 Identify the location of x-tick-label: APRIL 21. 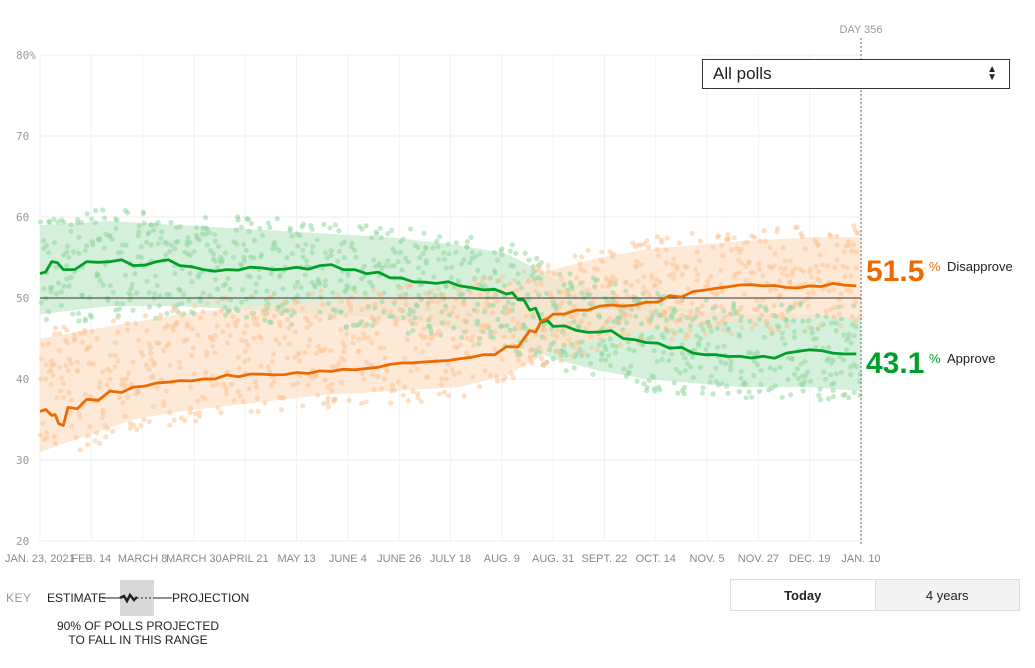
(245, 559).